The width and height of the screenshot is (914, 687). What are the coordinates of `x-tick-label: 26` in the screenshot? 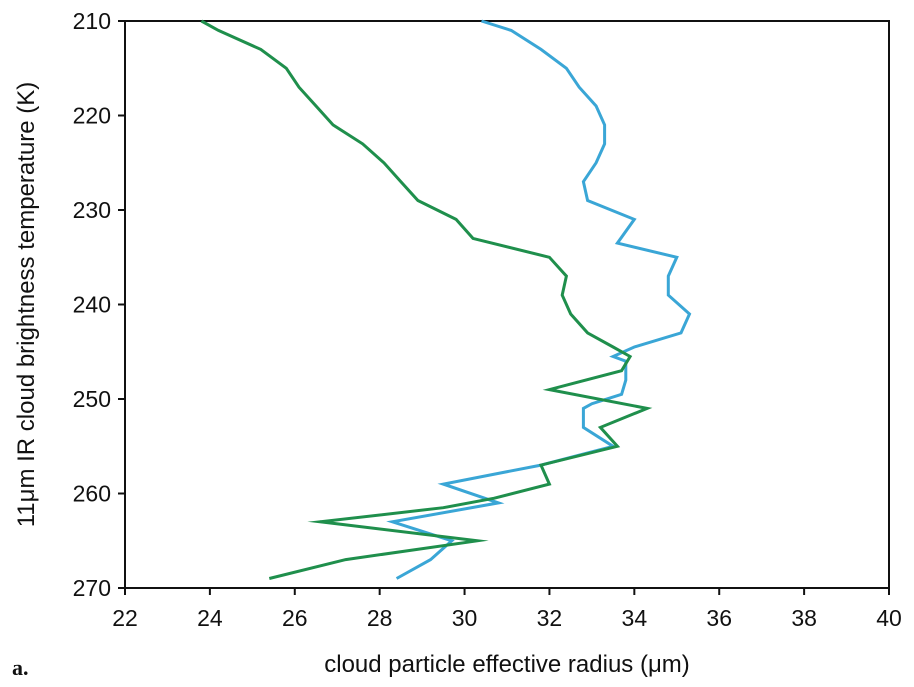 It's located at (295, 618).